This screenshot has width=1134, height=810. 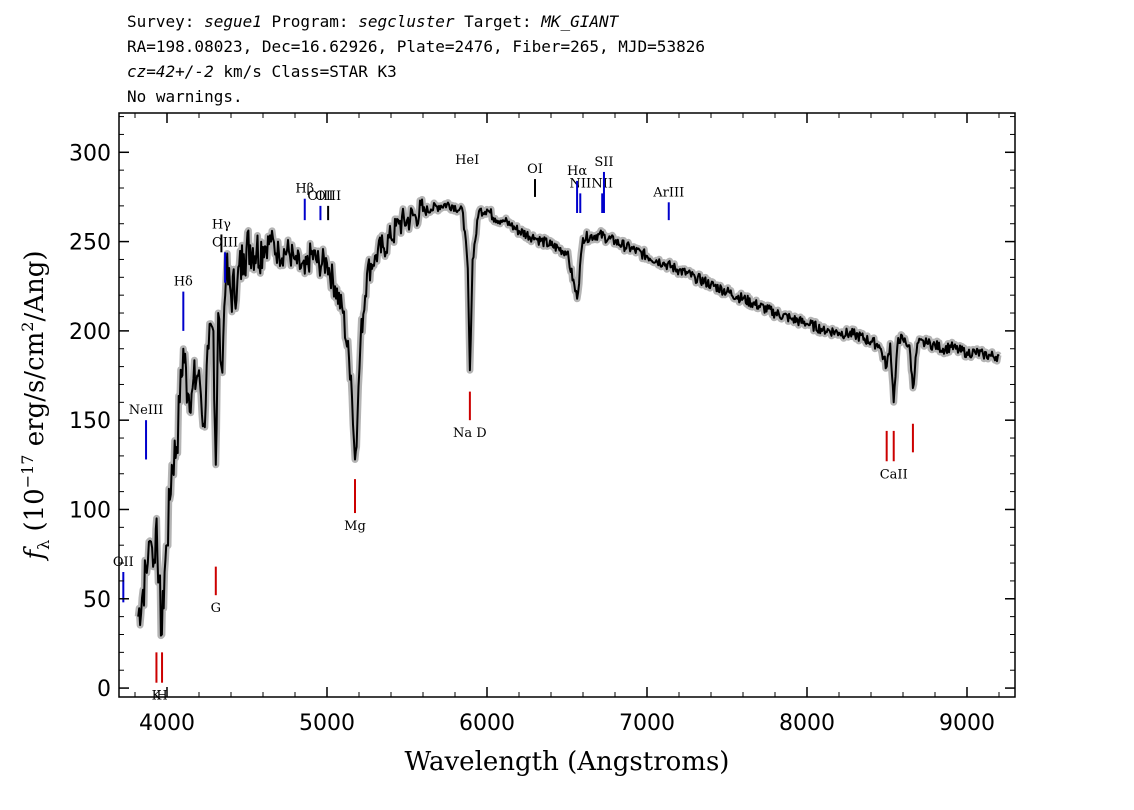 I want to click on x-tick-label: 4000, so click(x=167, y=723).